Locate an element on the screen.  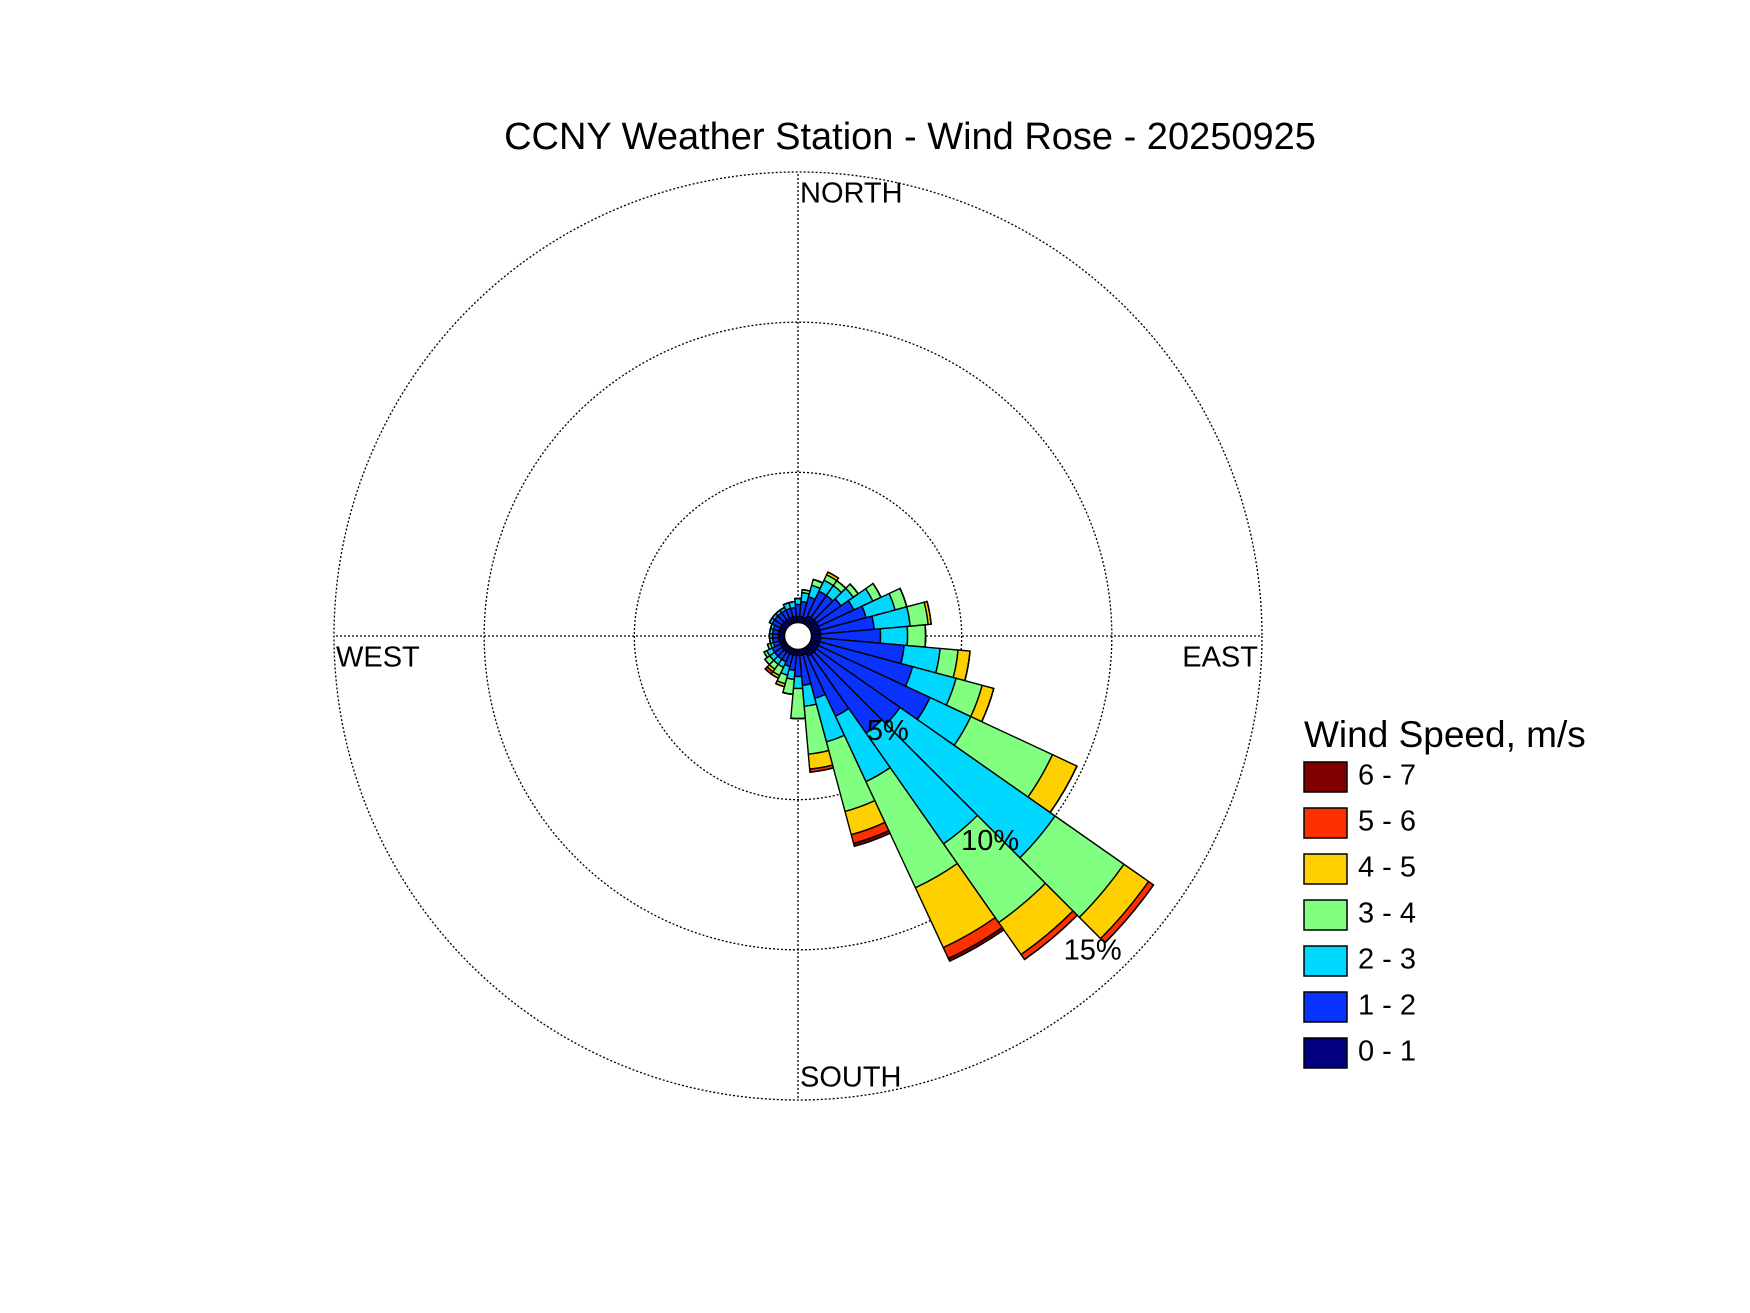
compass-label: EAST is located at coordinates (1220, 658).